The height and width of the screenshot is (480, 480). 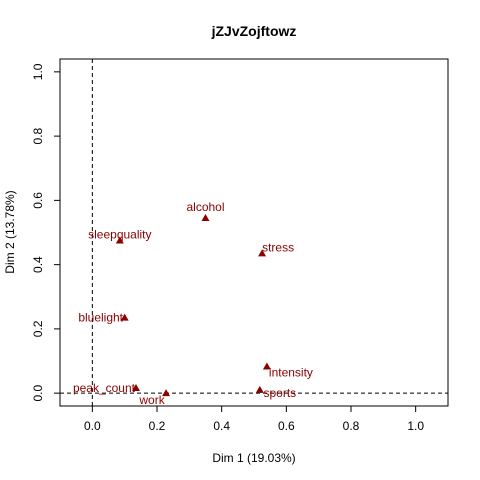 I want to click on y-tick-label: 0.6, so click(x=38, y=200).